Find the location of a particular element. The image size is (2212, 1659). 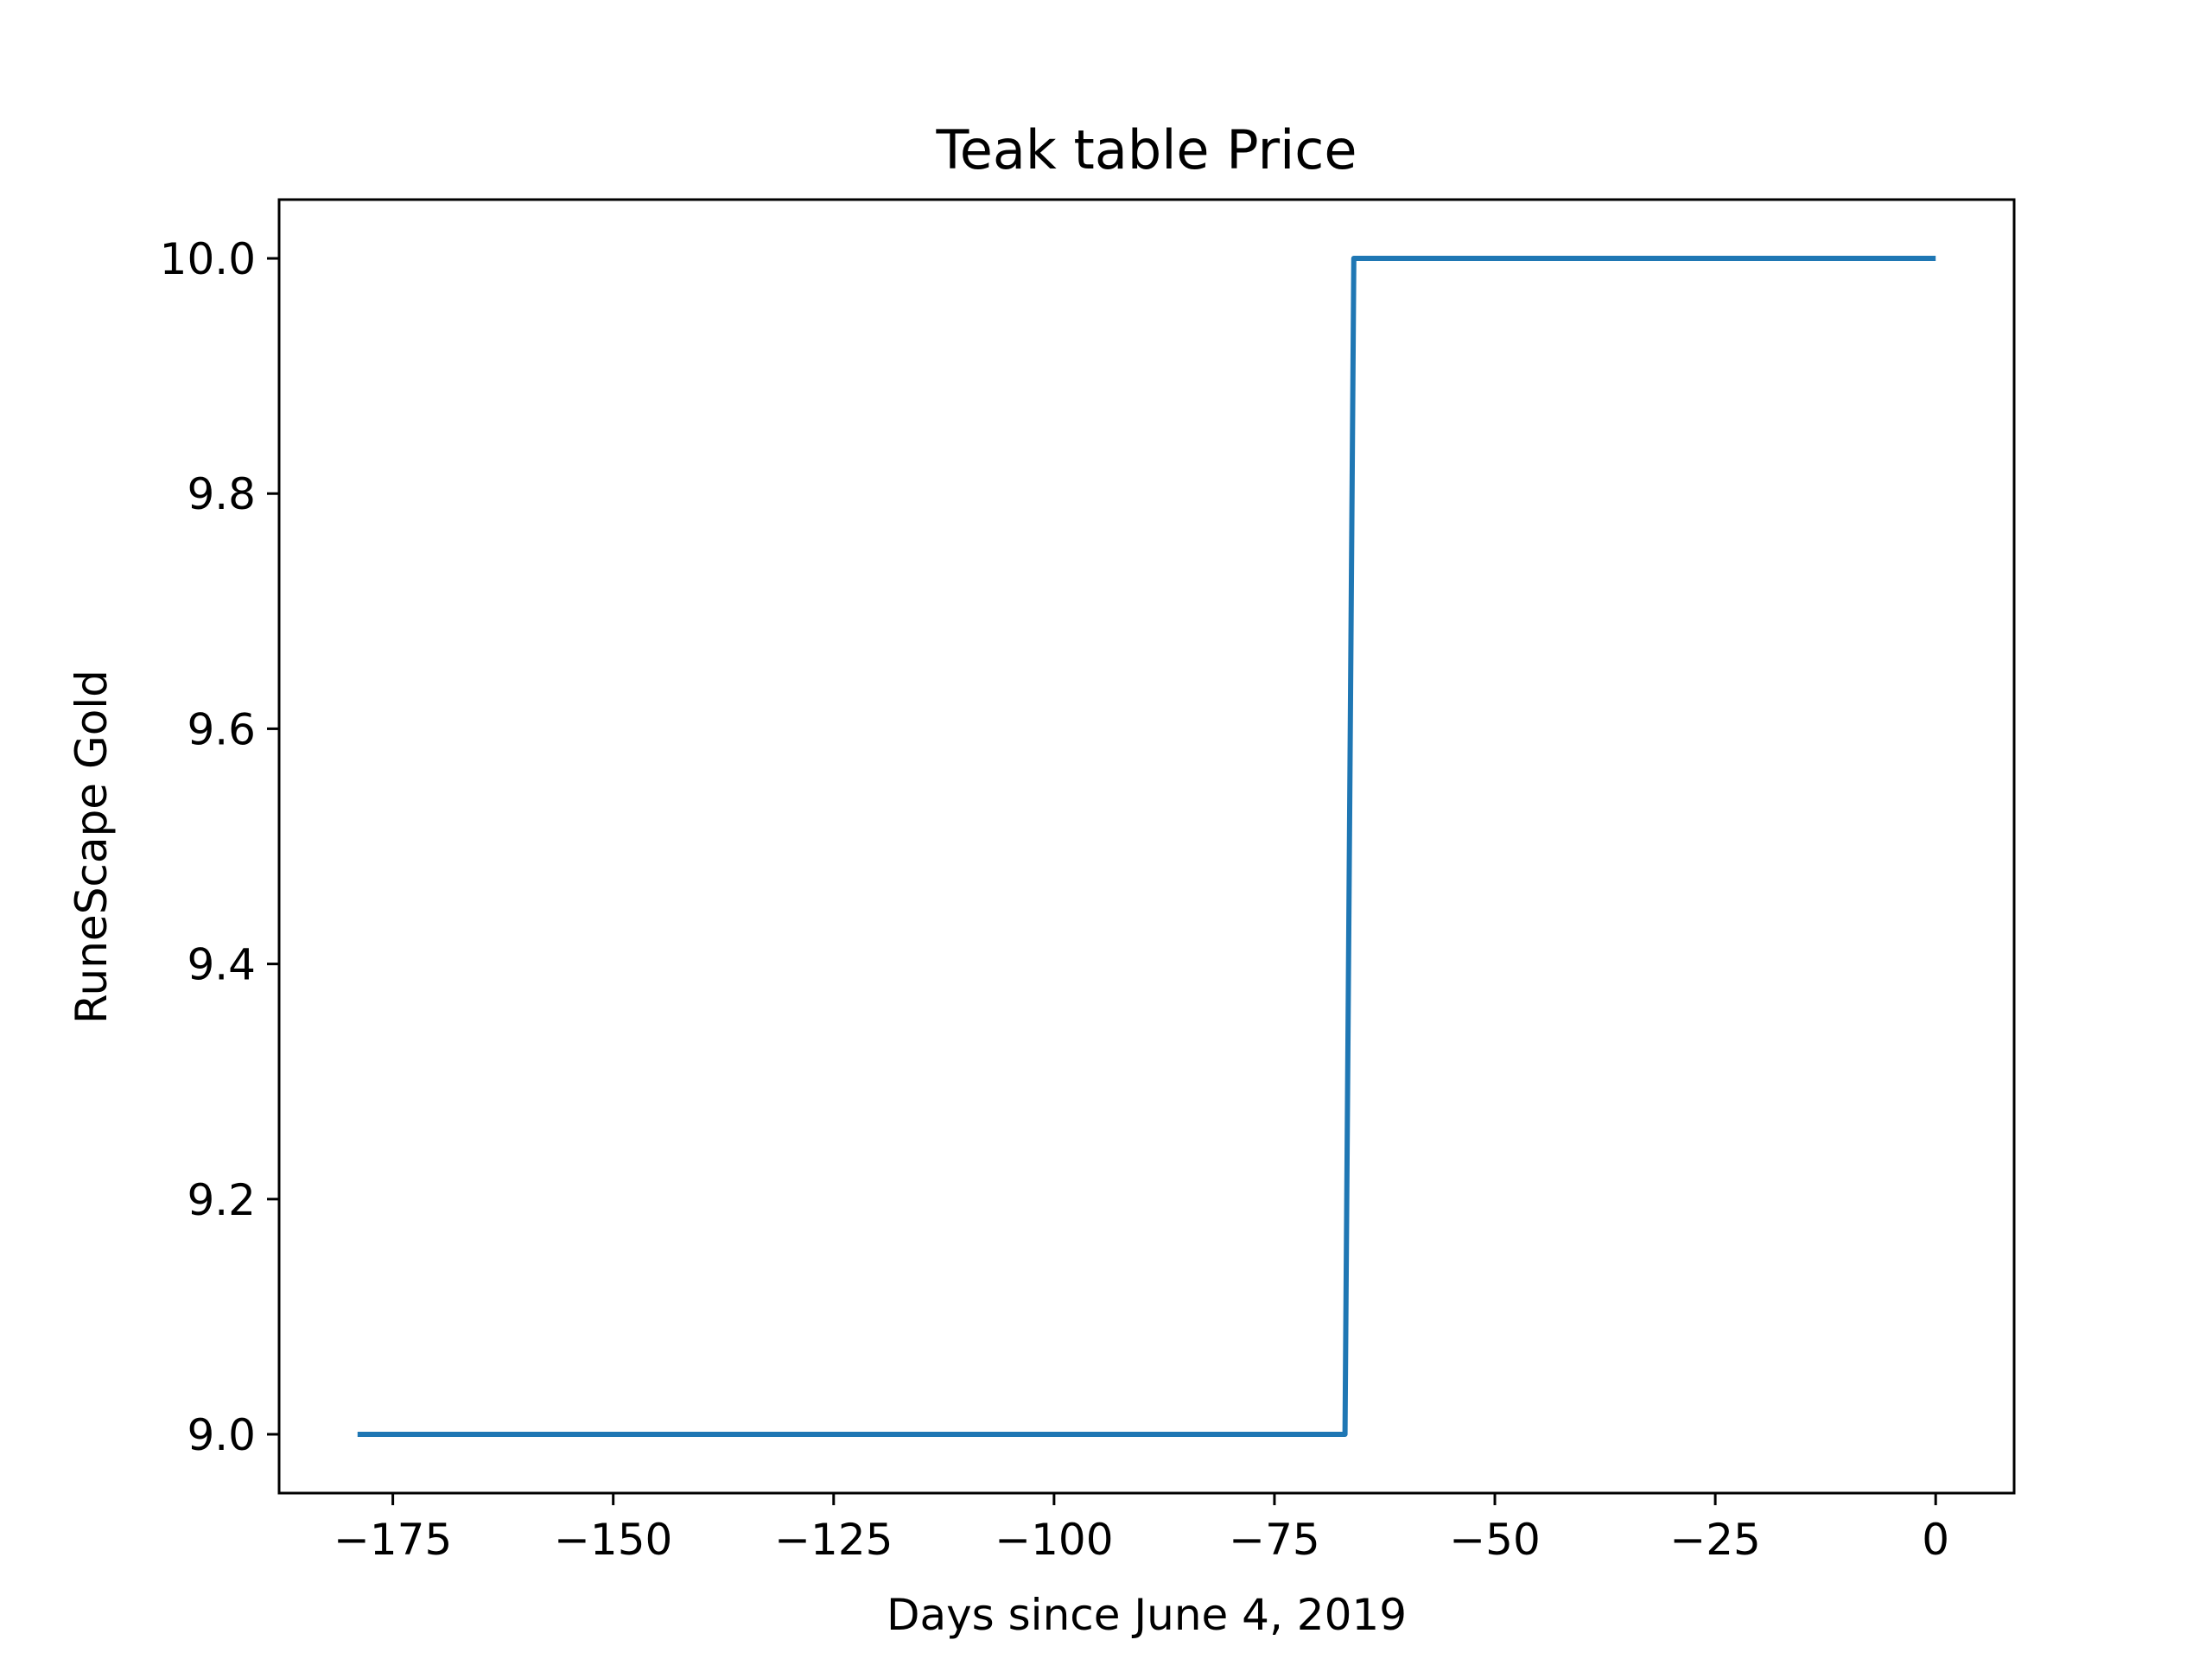

y-tick-label: 9.6 is located at coordinates (221, 729).